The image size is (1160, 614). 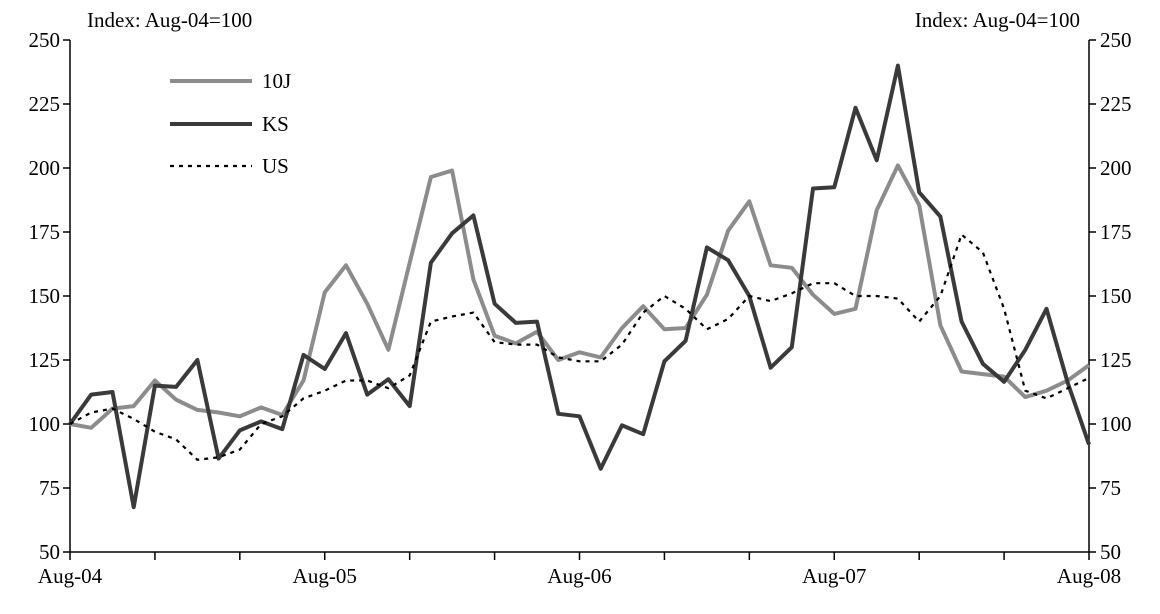 What do you see at coordinates (49, 488) in the screenshot?
I see `left-y-tick-label: 75` at bounding box center [49, 488].